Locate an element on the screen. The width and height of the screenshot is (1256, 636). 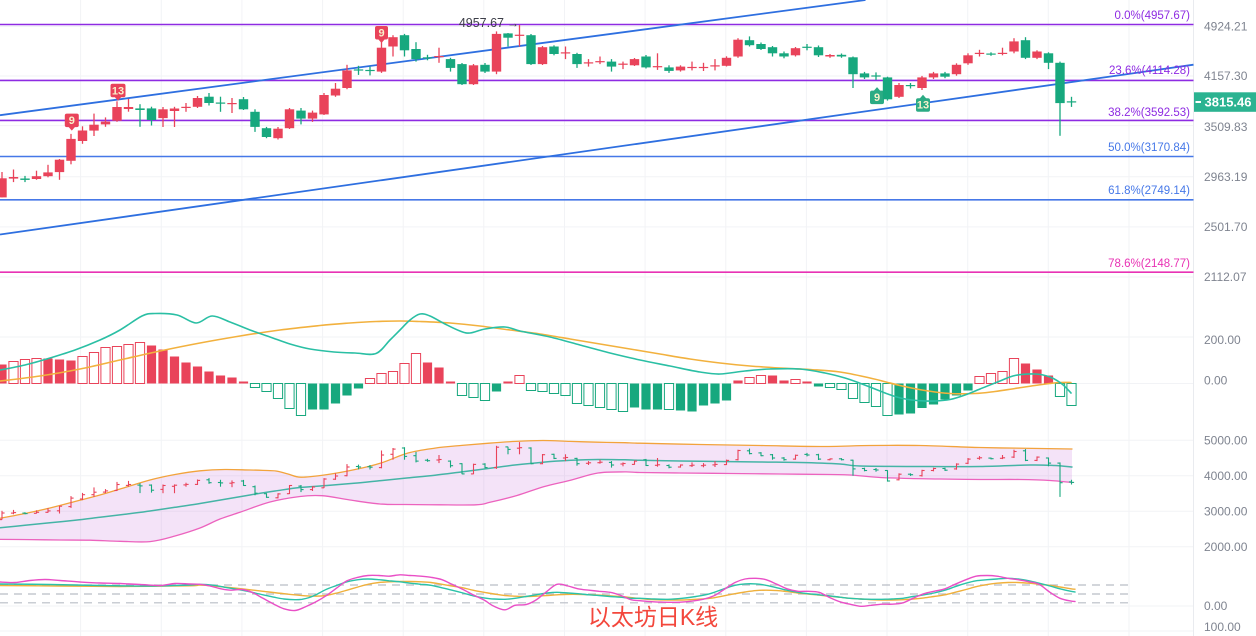
svg-text: 2112.07 is located at coordinates (1225, 277).